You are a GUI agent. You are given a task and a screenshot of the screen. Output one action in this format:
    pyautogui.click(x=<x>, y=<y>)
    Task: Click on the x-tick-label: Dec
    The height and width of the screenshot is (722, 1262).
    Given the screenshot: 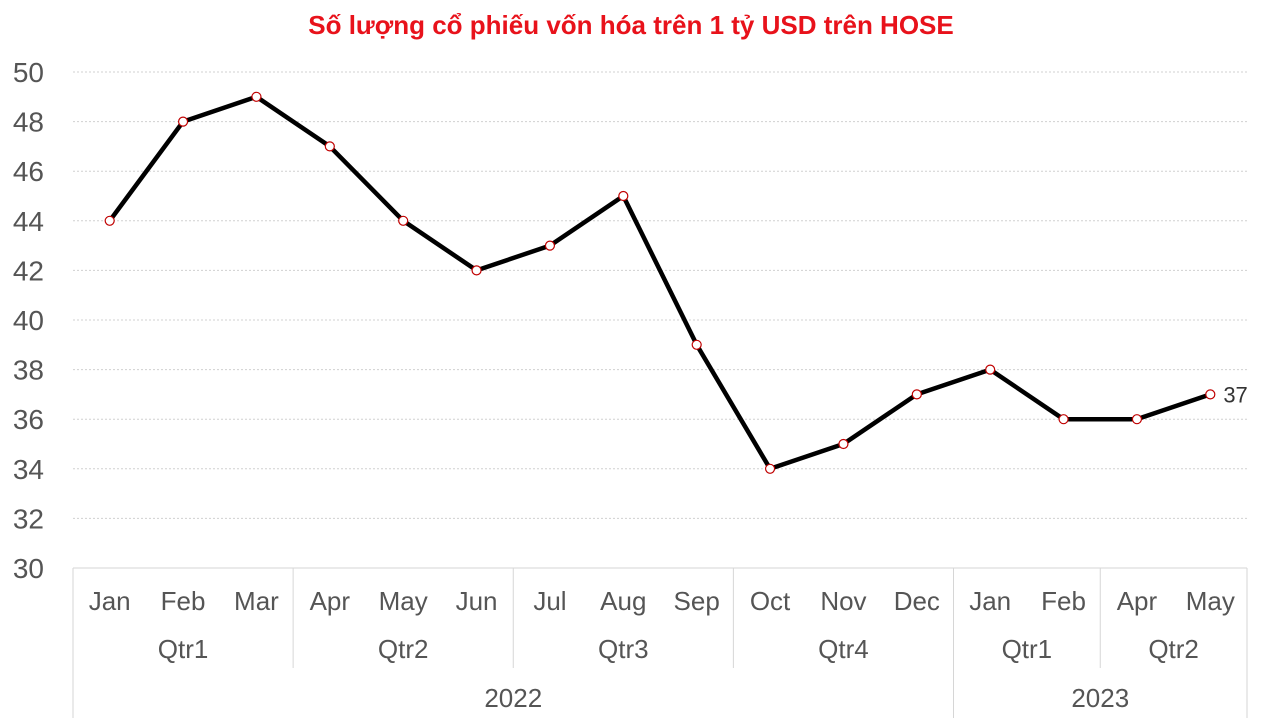 What is the action you would take?
    pyautogui.click(x=917, y=601)
    